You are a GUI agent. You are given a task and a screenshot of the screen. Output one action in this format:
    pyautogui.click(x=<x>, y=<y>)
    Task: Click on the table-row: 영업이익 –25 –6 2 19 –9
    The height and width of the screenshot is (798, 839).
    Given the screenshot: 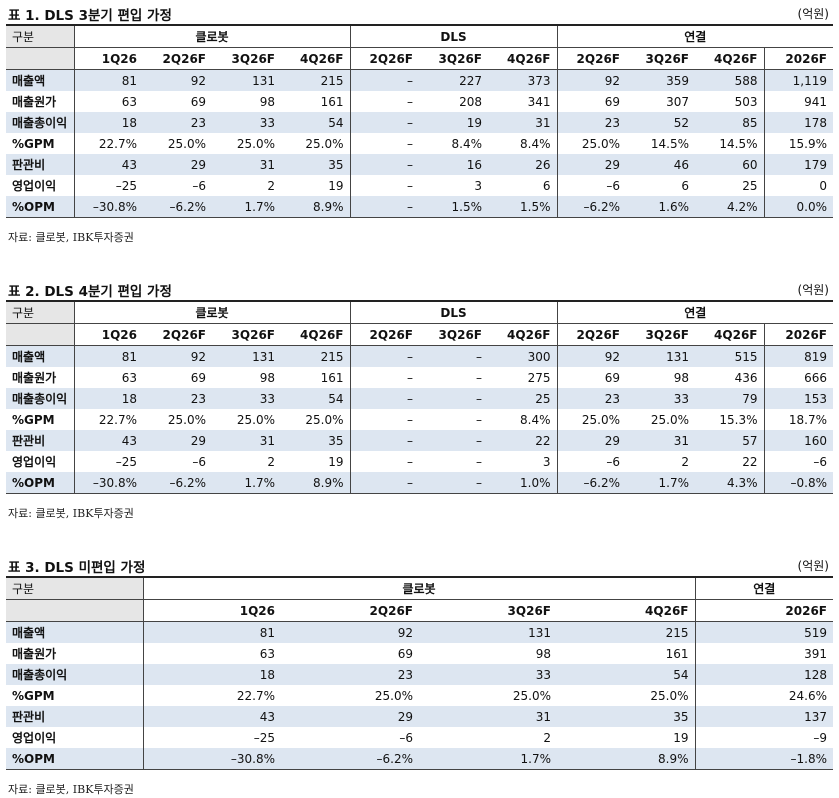 What is the action you would take?
    pyautogui.click(x=419, y=737)
    